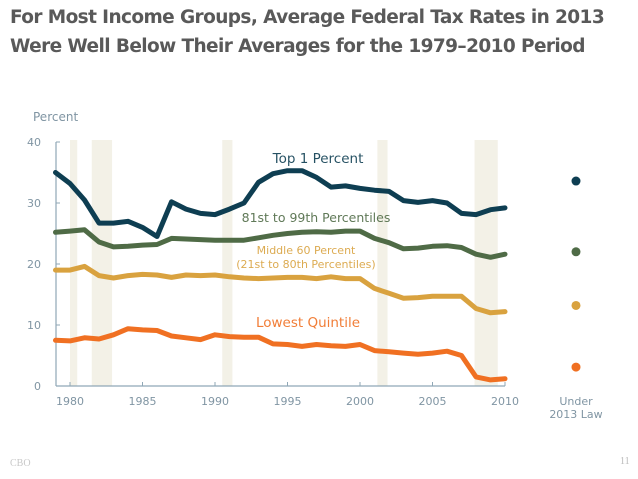 The width and height of the screenshot is (638, 479). What do you see at coordinates (433, 401) in the screenshot?
I see `x-tick-label: 2005` at bounding box center [433, 401].